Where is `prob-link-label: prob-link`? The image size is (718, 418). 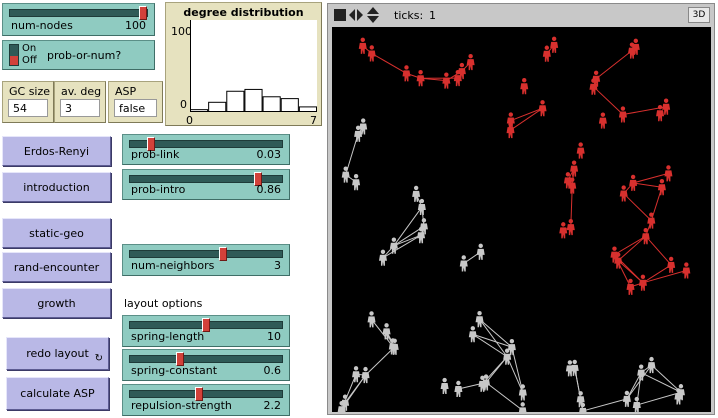 prob-link-label: prob-link is located at coordinates (155, 154).